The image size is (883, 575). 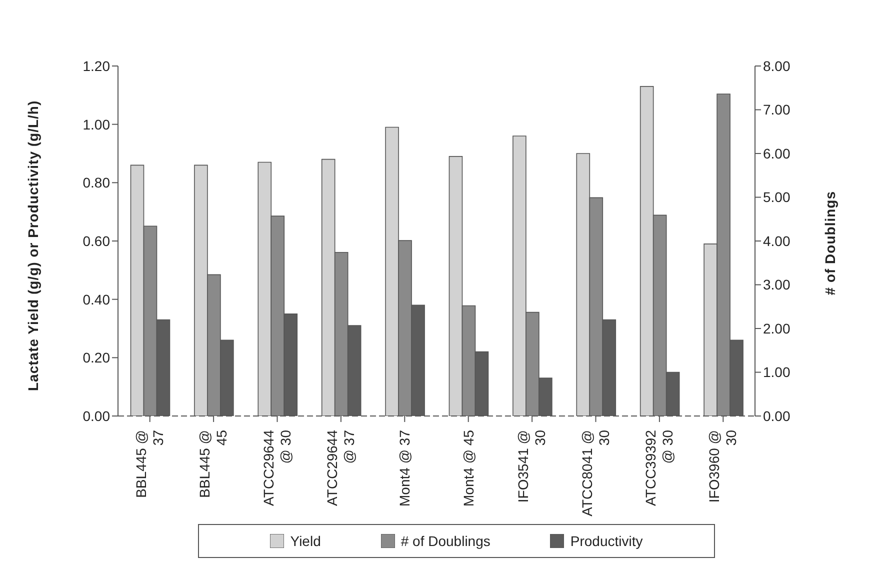 What do you see at coordinates (404, 468) in the screenshot?
I see `x-tick-label: Mont4 @ 37` at bounding box center [404, 468].